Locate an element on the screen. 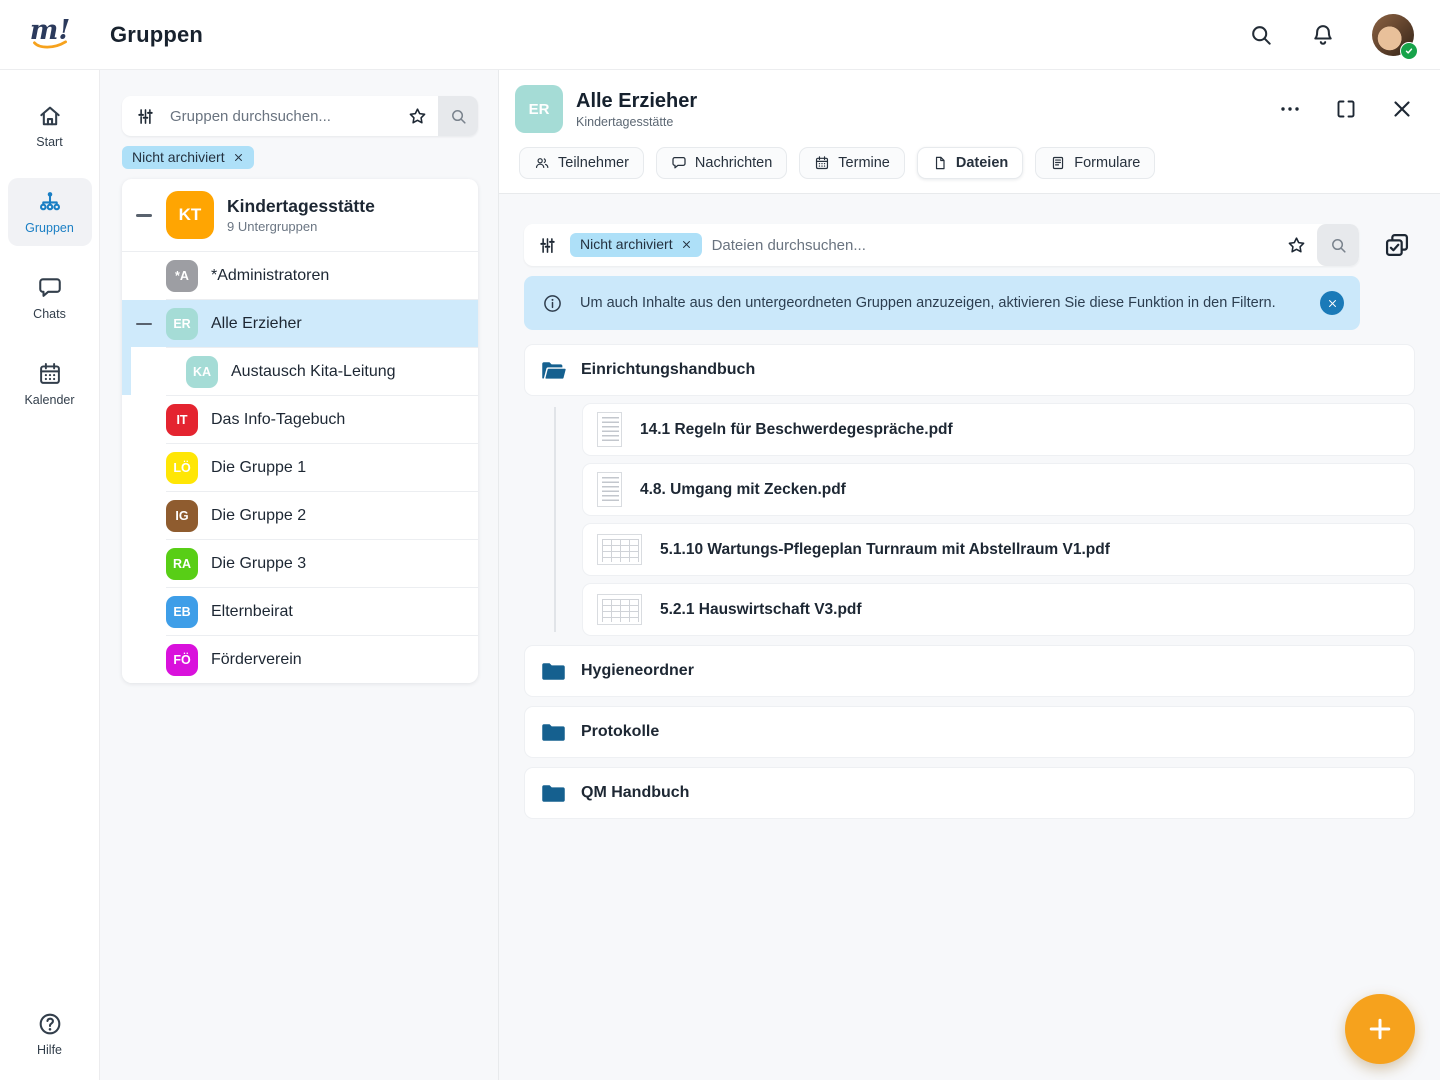  add-button is located at coordinates (1380, 1029).